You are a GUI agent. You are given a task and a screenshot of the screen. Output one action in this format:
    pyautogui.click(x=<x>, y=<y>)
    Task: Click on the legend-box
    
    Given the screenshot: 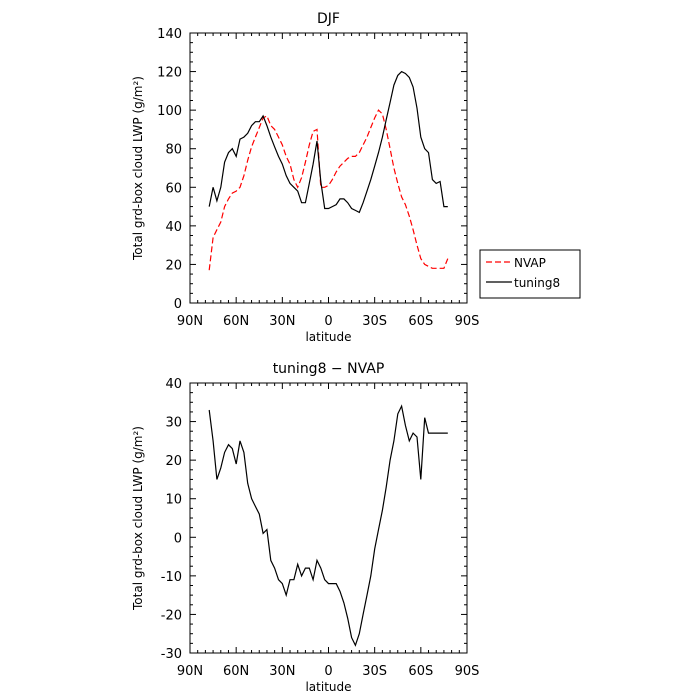 What is the action you would take?
    pyautogui.click(x=530, y=274)
    